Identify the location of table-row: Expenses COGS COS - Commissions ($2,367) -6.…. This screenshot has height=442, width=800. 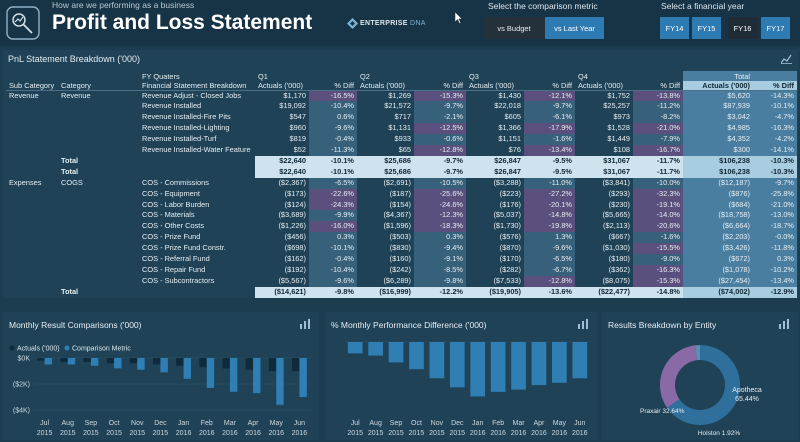
(401, 183).